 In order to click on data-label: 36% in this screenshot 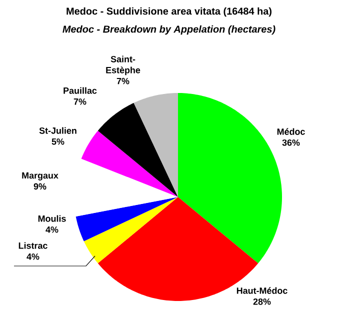, I will do `click(291, 142)`.